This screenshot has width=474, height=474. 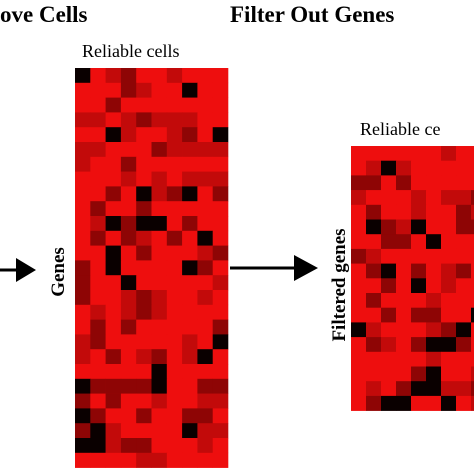 What do you see at coordinates (44, 14) in the screenshot?
I see `left-title: ove Cells` at bounding box center [44, 14].